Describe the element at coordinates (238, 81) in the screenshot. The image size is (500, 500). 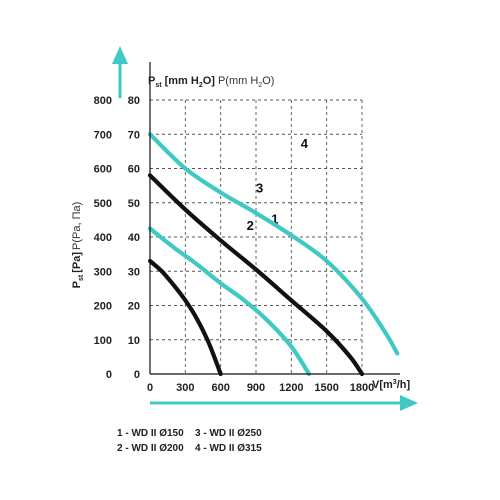
I see `top-title-light: P(mm H` at that location.